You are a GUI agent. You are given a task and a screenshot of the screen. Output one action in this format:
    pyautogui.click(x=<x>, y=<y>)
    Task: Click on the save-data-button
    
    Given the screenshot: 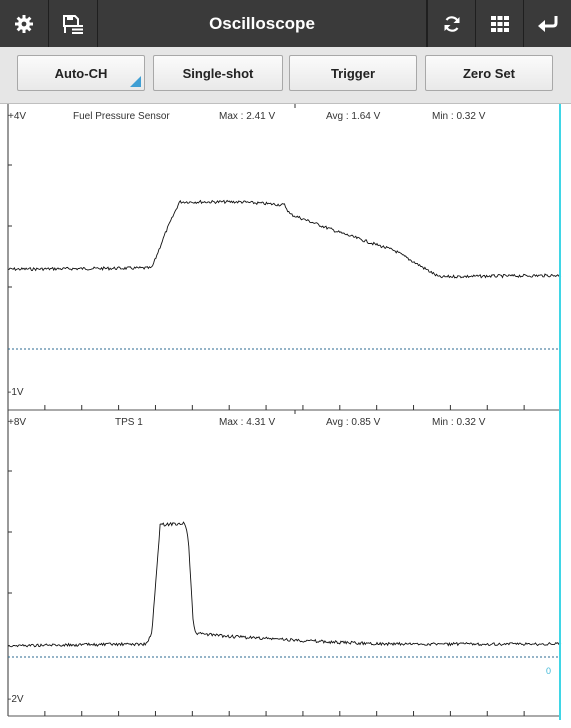 What is the action you would take?
    pyautogui.click(x=73, y=23)
    